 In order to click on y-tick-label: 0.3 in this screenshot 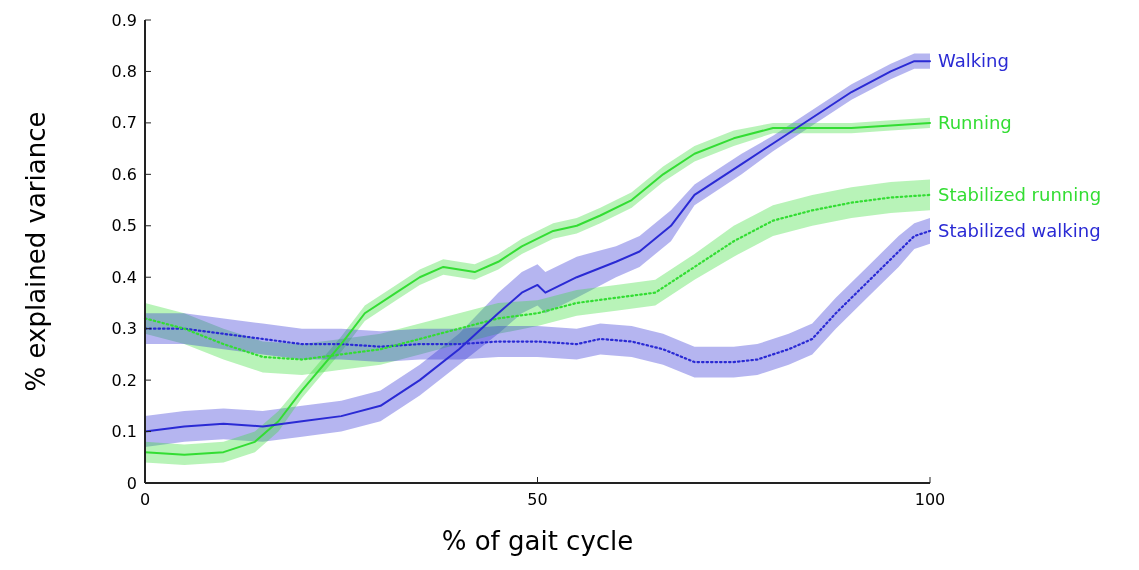, I will do `click(124, 329)`.